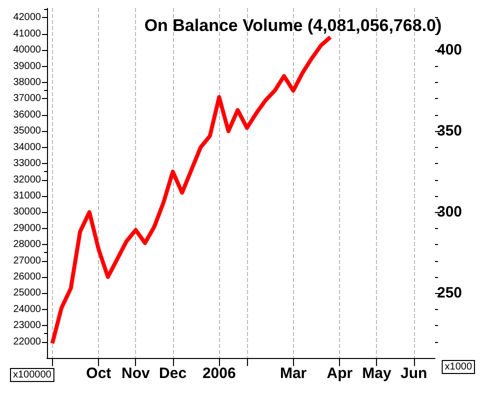 The image size is (483, 397). Describe the element at coordinates (27, 114) in the screenshot. I see `y-tick-label: 36000` at that location.